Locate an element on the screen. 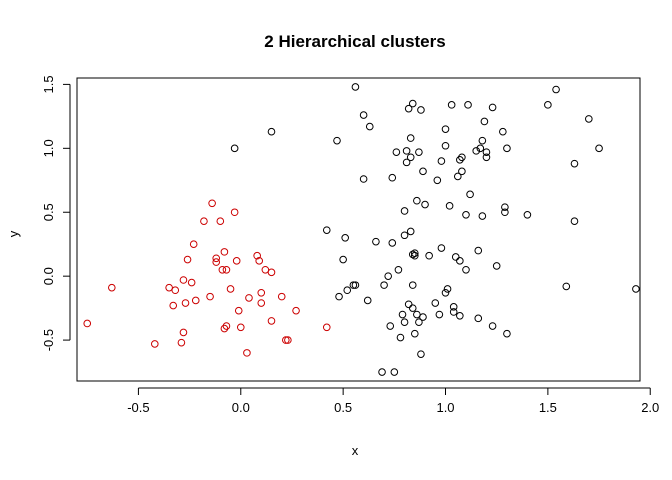 The height and width of the screenshot is (480, 672). x-tick-label: 0.5 is located at coordinates (343, 407).